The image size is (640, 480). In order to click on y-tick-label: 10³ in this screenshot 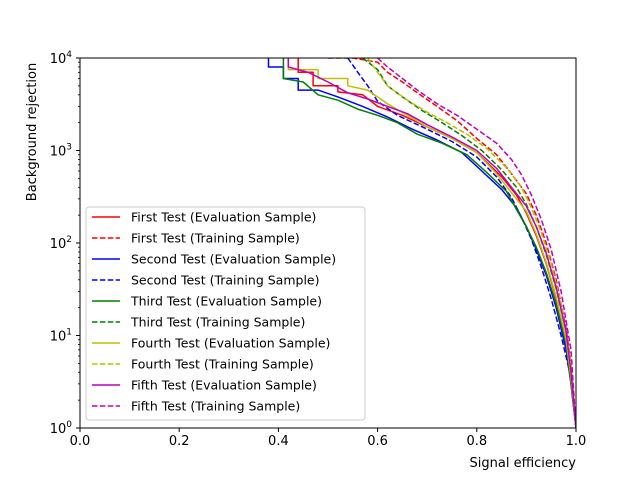, I will do `click(61, 151)`.